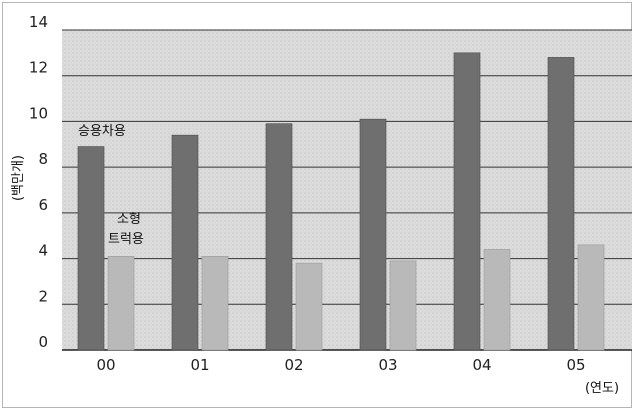 This screenshot has width=636, height=412. I want to click on y-tick-label: 0, so click(43, 342).